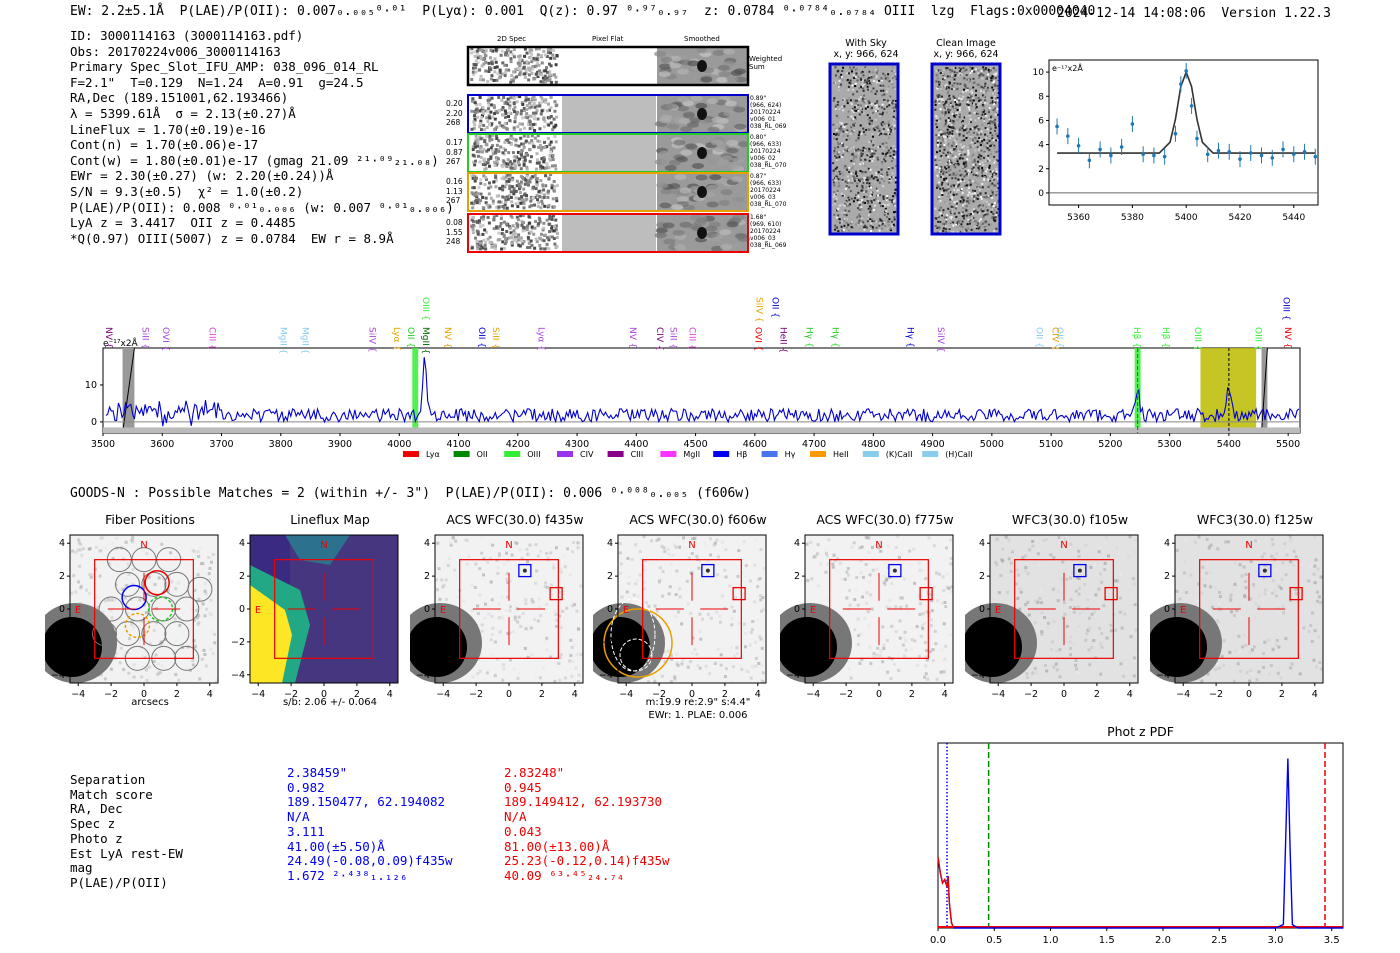 This screenshot has width=1400, height=953. I want to click on fiber-circle, so click(154, 634).